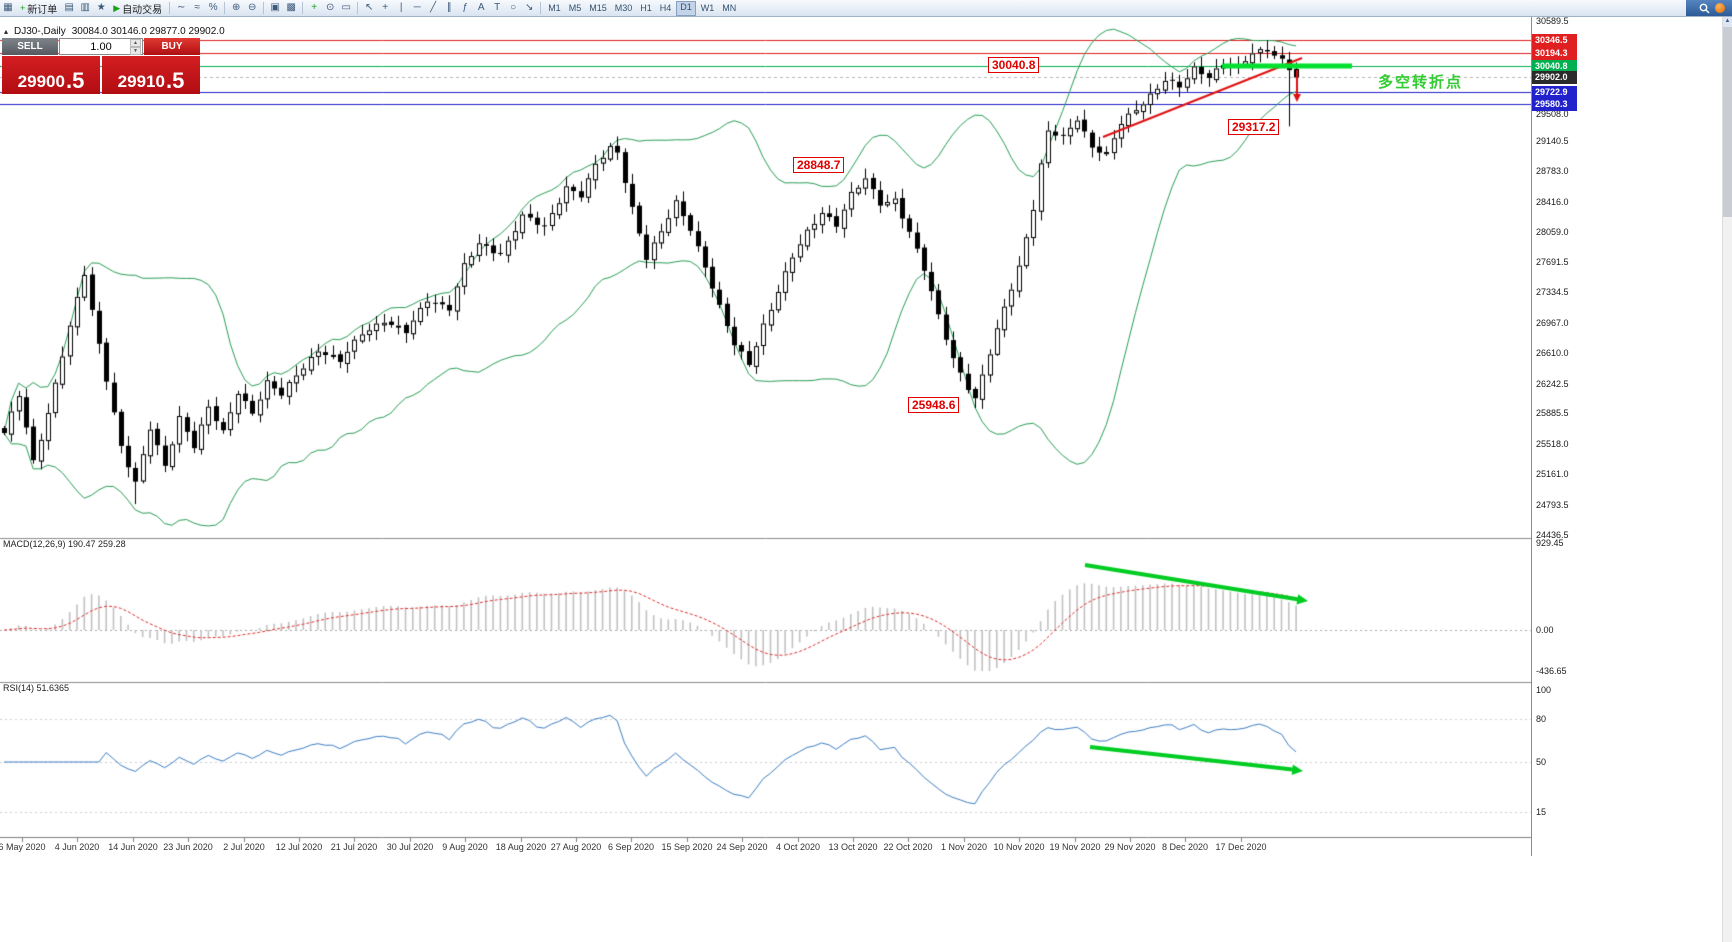 The width and height of the screenshot is (1732, 942). Describe the element at coordinates (30, 46) in the screenshot. I see `sell-button: SELL` at that location.